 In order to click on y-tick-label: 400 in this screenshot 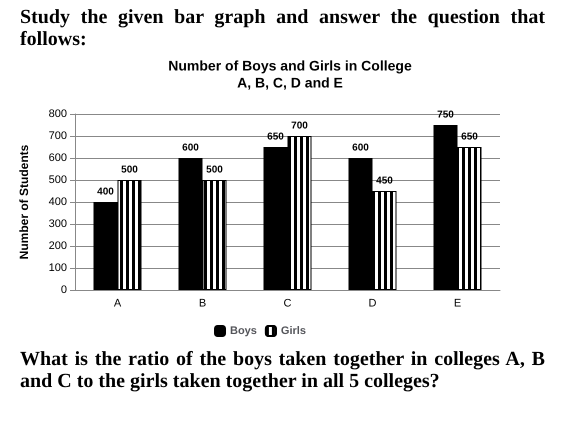, I will do `click(57, 202)`.